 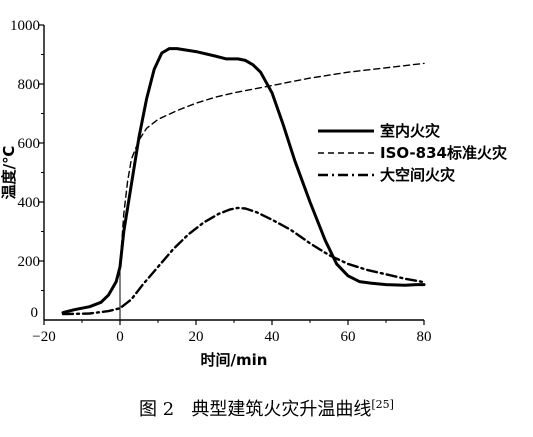 I want to click on figure-number: 图 2, so click(x=157, y=409).